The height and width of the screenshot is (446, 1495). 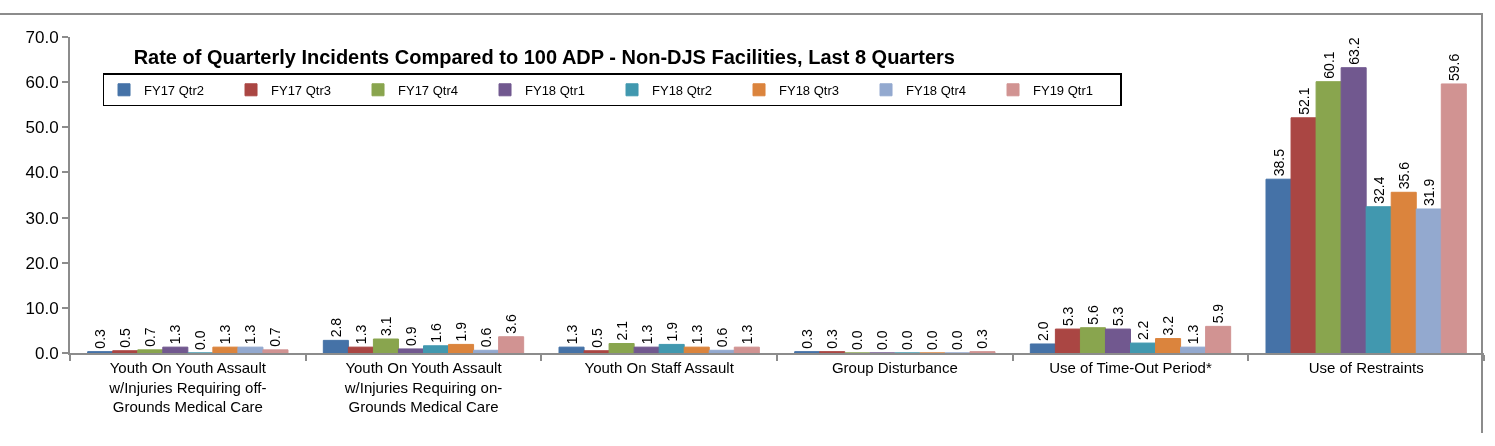 What do you see at coordinates (1403, 175) in the screenshot?
I see `data-label: 35.6` at bounding box center [1403, 175].